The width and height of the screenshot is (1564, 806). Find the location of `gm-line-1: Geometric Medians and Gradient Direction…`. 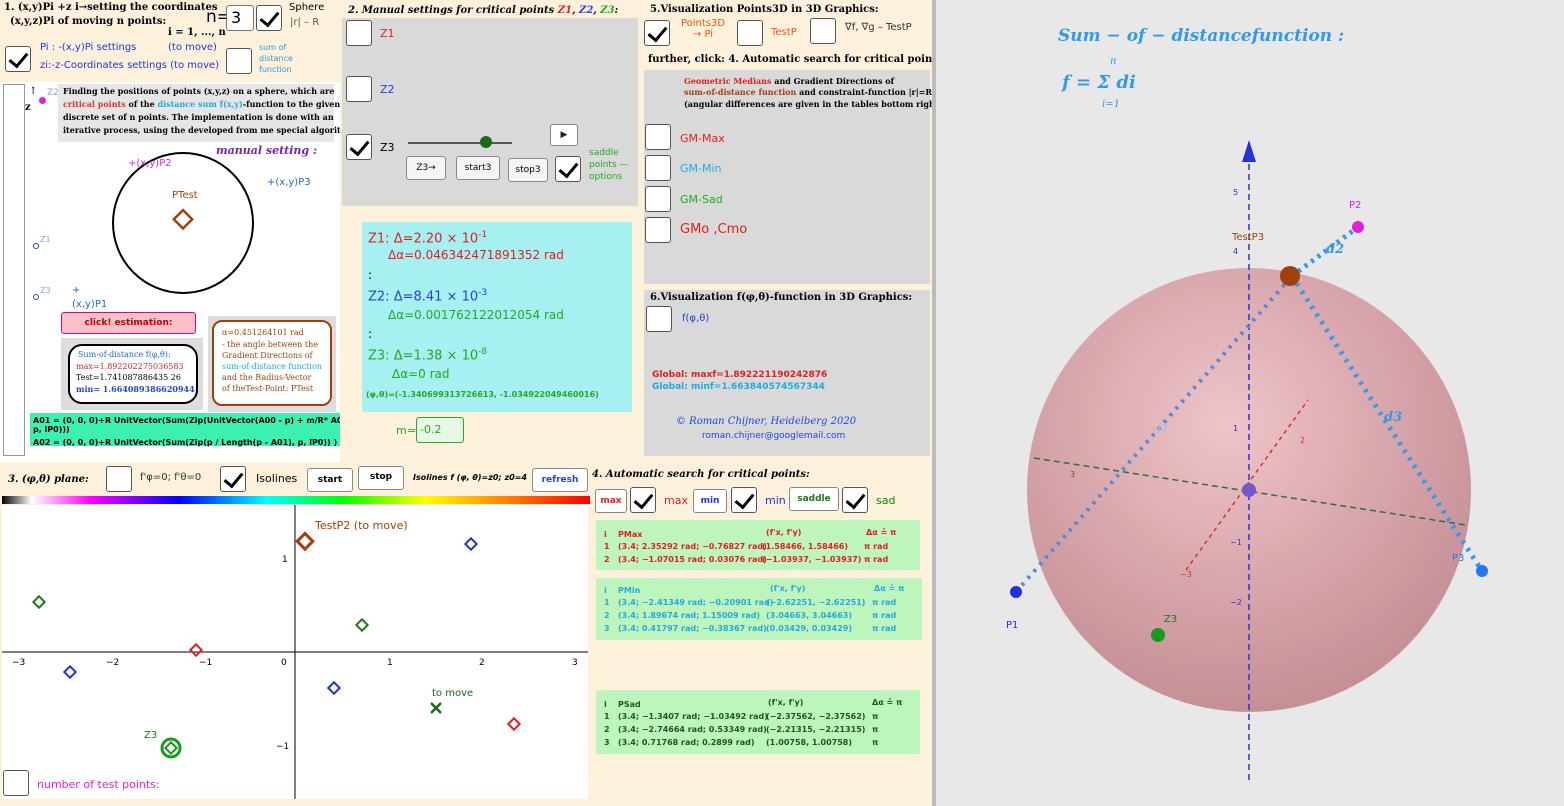

gm-line-1: Geometric Medians and Gradient Direction… is located at coordinates (789, 81).